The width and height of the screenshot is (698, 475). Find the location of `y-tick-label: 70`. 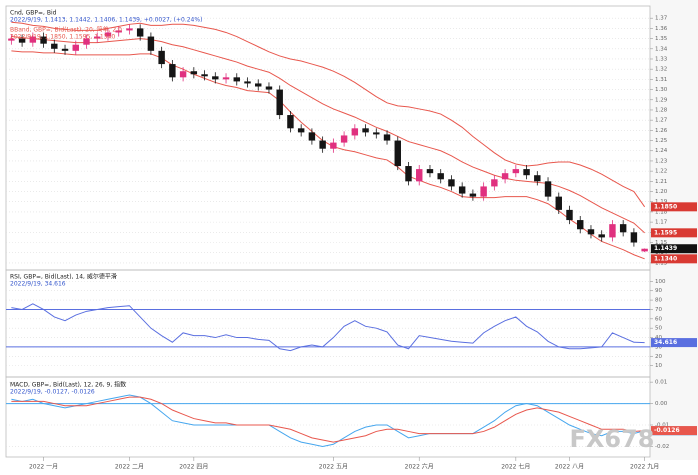

y-tick-label: 70 is located at coordinates (658, 310).